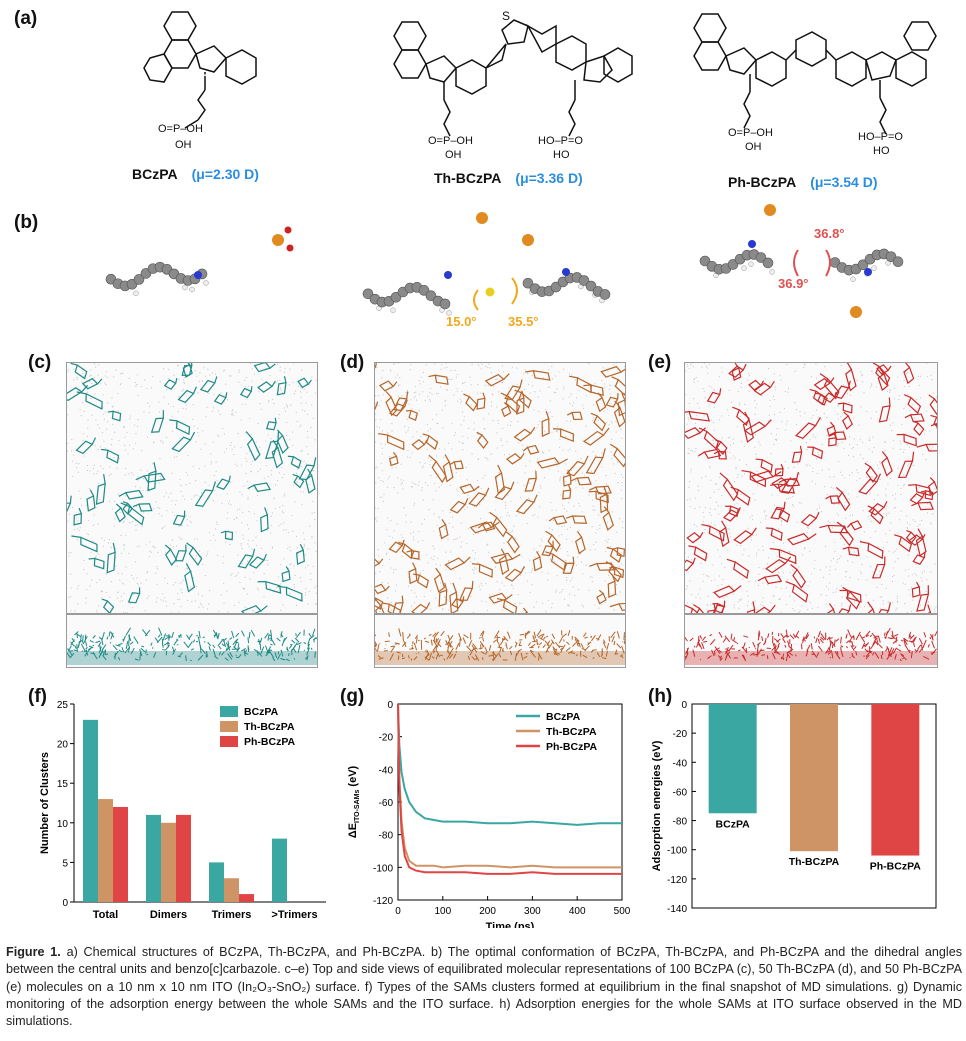 The width and height of the screenshot is (966, 1041). Describe the element at coordinates (762, 182) in the screenshot. I see `ph-bczpa-name: Ph-BCzPA` at that location.